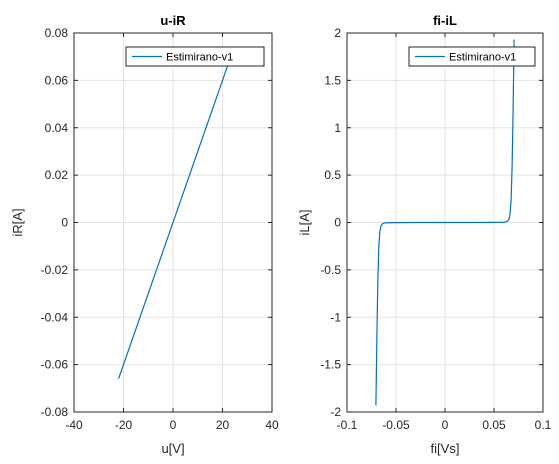  Describe the element at coordinates (330, 270) in the screenshot. I see `y-tick-label: -0.5` at that location.